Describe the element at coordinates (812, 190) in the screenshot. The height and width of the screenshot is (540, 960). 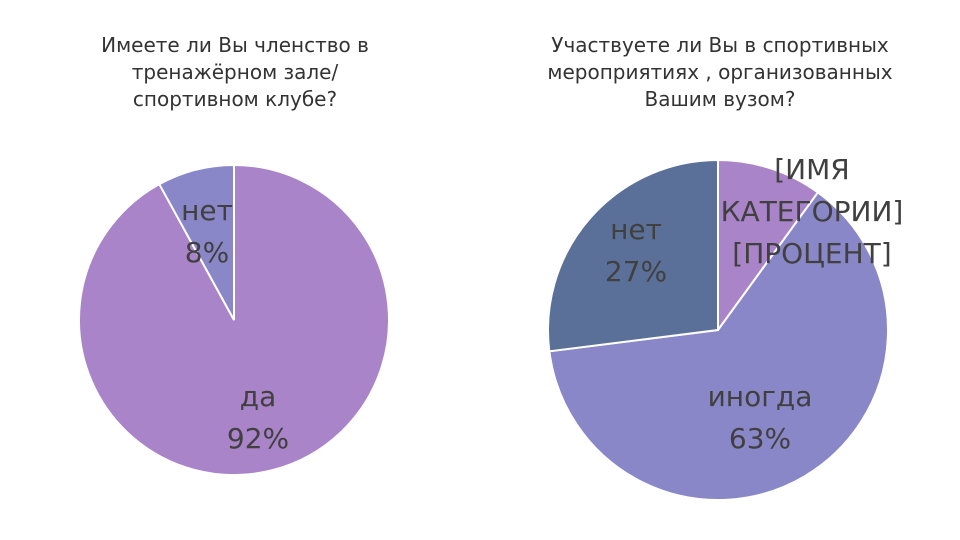
I see `slice-category: [ИМЯ КАТЕГОРИИ]` at that location.